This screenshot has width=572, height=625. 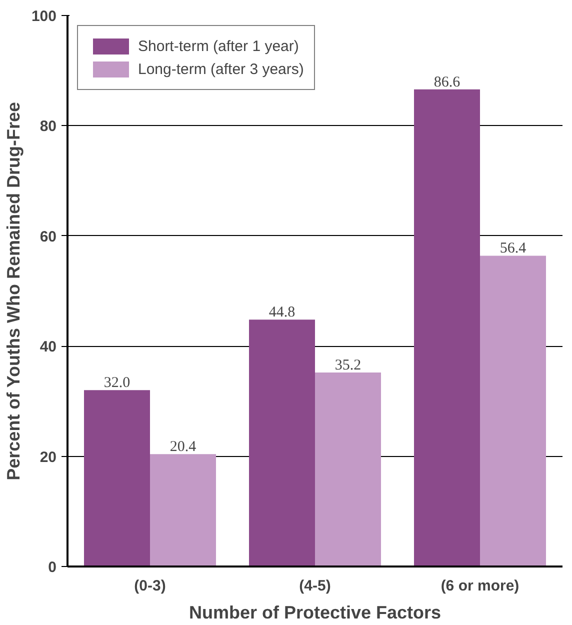 I want to click on y-tick-label: 20, so click(x=48, y=457).